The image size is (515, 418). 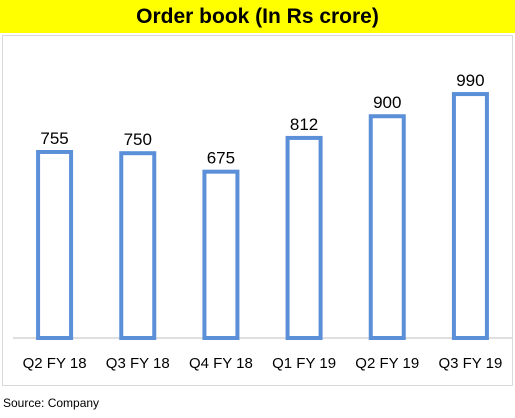 What do you see at coordinates (387, 363) in the screenshot?
I see `x-tick-label: Q2 FY 19` at bounding box center [387, 363].